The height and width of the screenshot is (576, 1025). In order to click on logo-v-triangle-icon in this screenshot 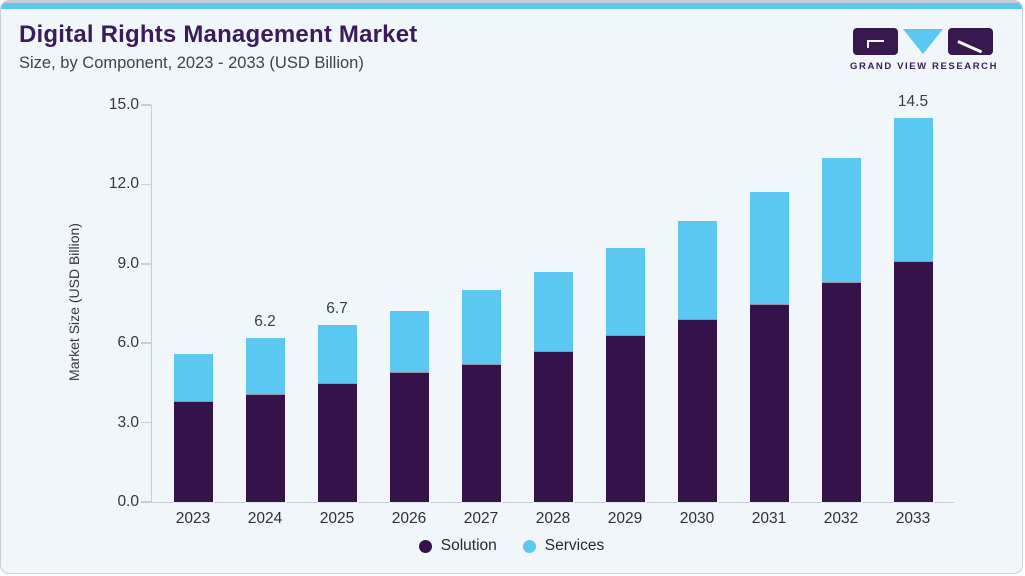, I will do `click(923, 41)`.